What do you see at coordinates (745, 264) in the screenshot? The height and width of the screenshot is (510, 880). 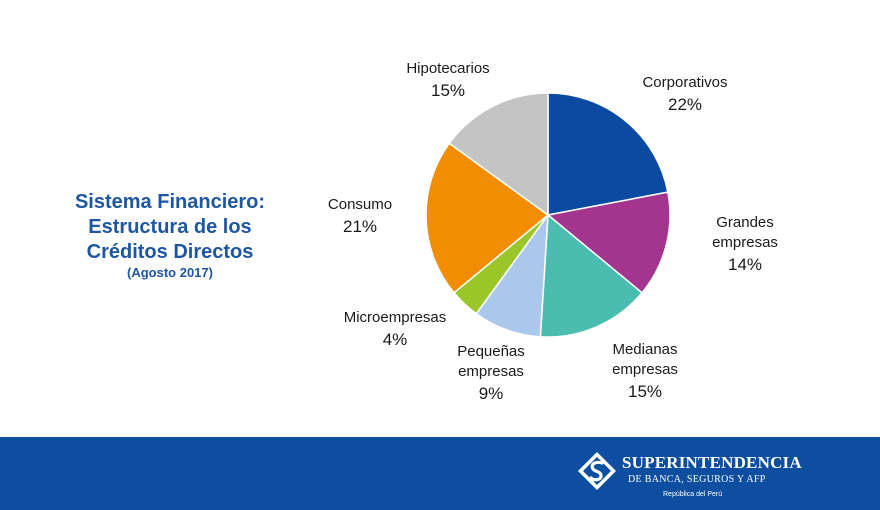 I see `slice-value-grandes-empresas: 14%` at bounding box center [745, 264].